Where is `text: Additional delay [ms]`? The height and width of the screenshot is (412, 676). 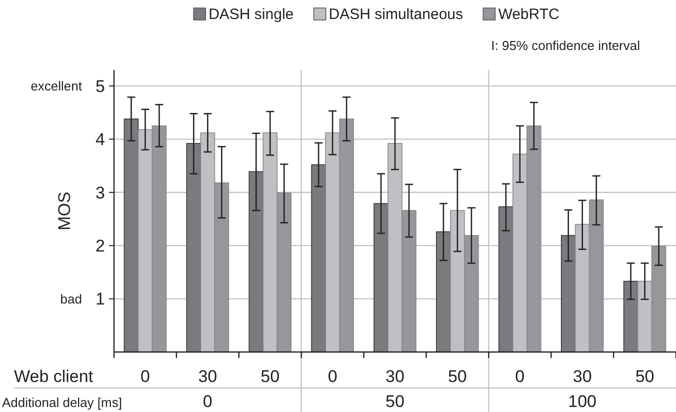 text: Additional delay [ms] is located at coordinates (62, 402).